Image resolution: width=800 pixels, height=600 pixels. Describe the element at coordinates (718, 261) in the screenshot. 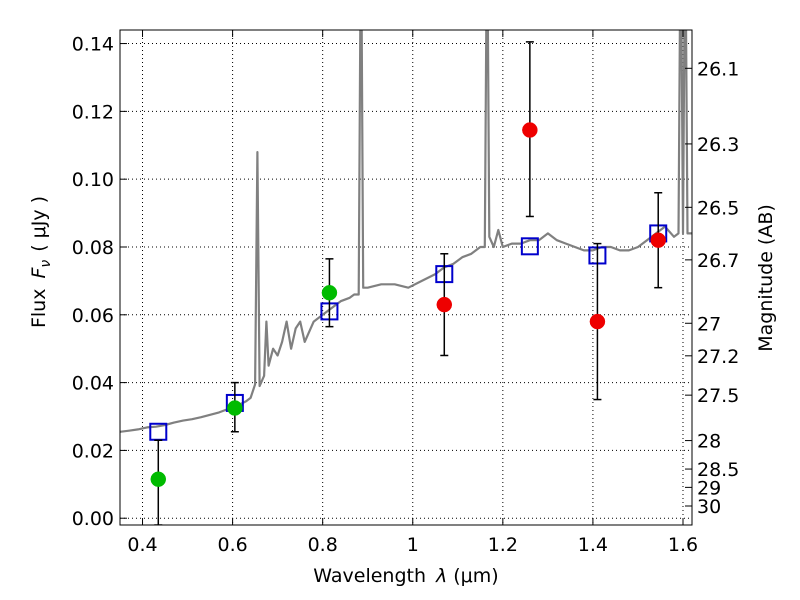

I see `y2-tick-label: 26.7` at that location.